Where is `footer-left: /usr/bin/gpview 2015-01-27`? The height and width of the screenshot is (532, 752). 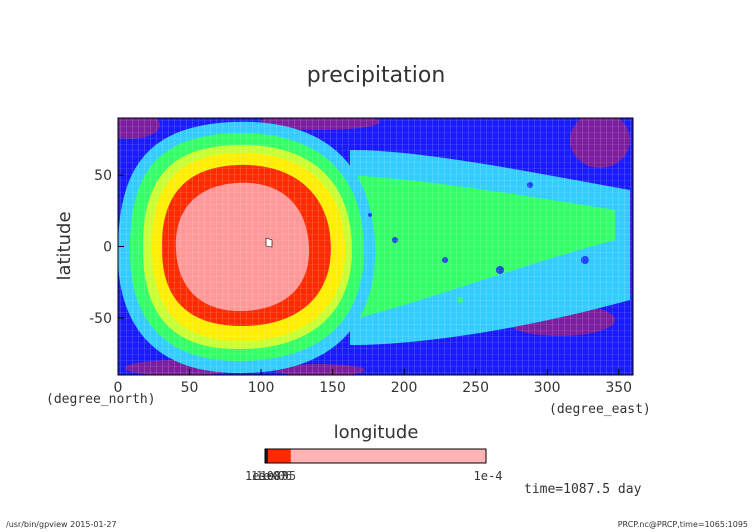 footer-left: /usr/bin/gpview 2015-01-27 is located at coordinates (61, 524).